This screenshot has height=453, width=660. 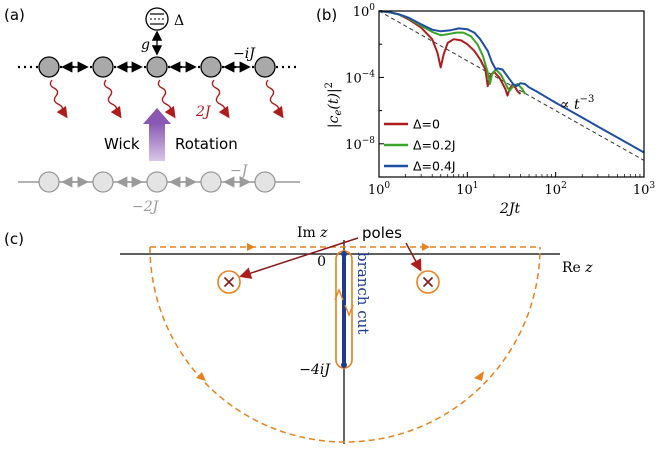 I want to click on decay-arrows, so click(x=166, y=99).